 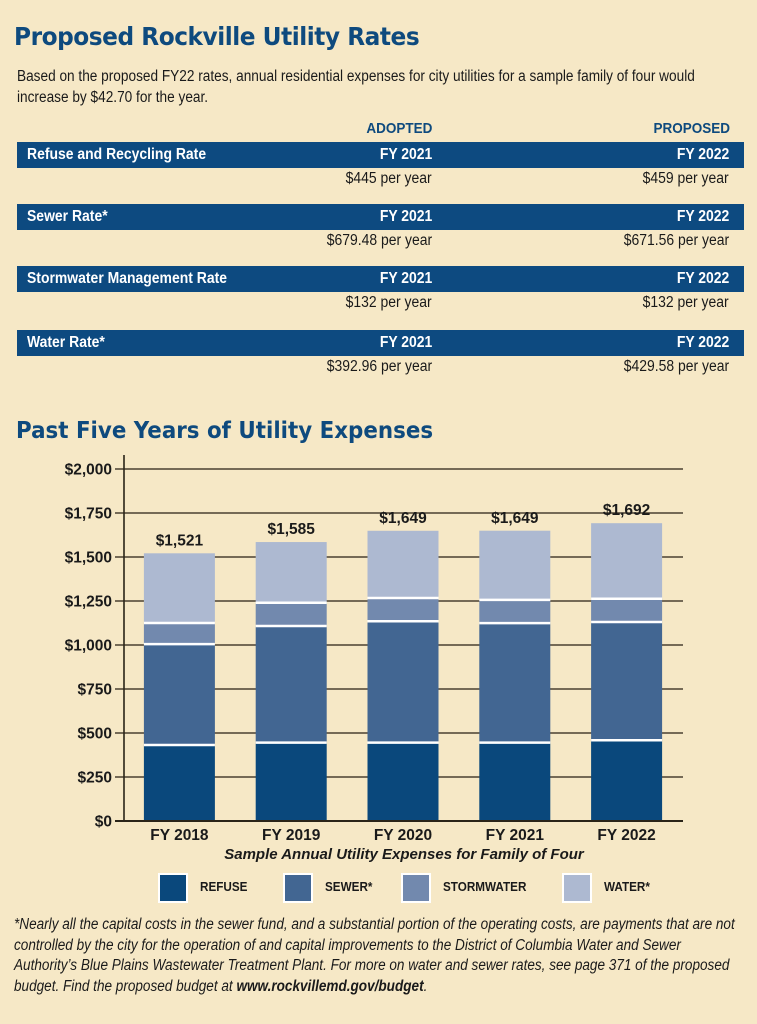 What do you see at coordinates (577, 888) in the screenshot?
I see `legend-swatch-water` at bounding box center [577, 888].